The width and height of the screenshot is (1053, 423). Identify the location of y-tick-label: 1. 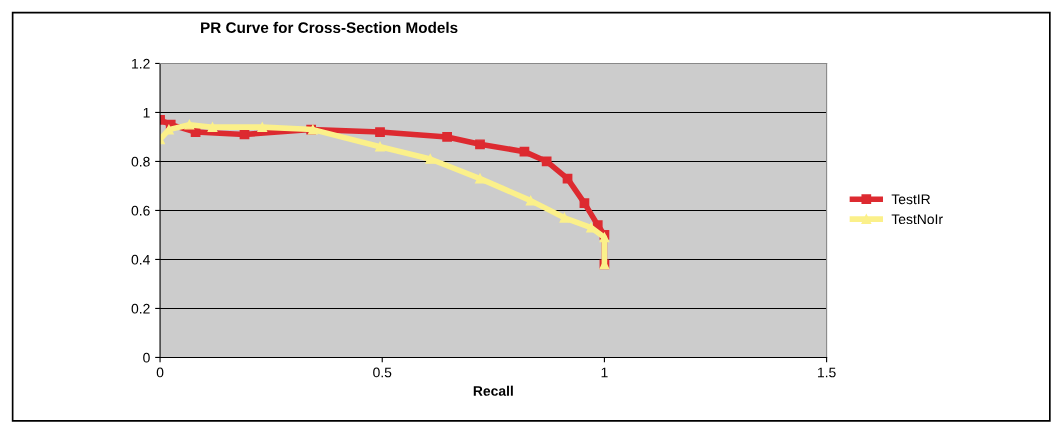
(146, 112).